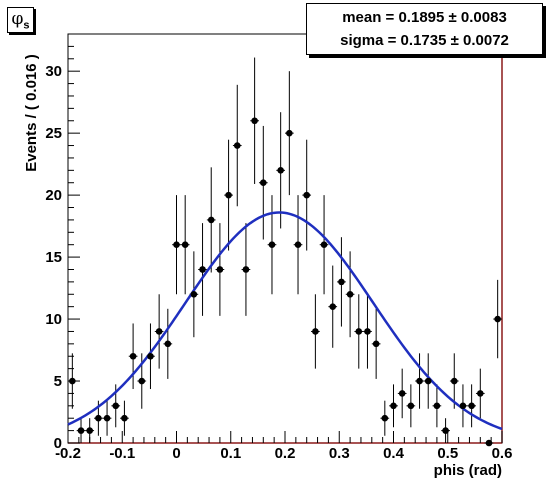 This screenshot has height=486, width=559. I want to click on y-tick-label: 10, so click(53, 319).